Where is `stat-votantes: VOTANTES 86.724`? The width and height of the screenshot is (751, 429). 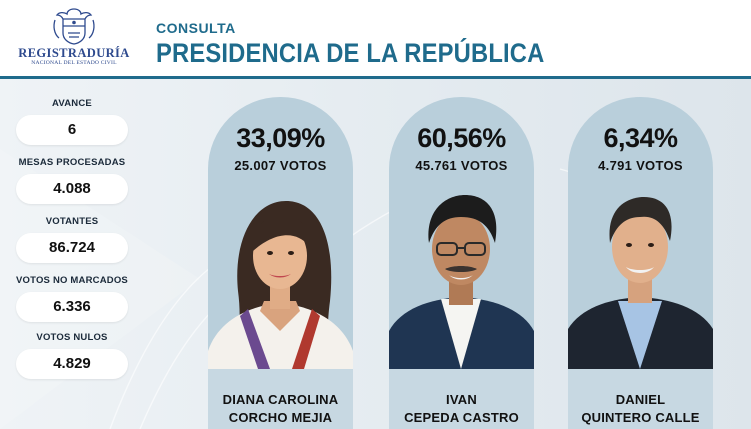 stat-votantes: VOTANTES 86.724 is located at coordinates (72, 239).